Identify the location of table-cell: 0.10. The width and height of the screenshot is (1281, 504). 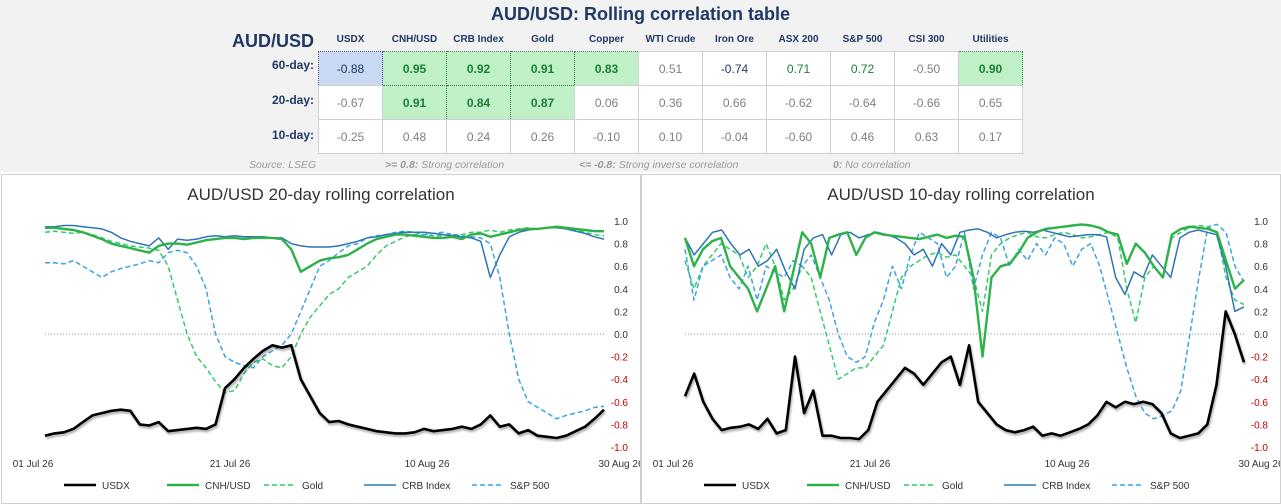
(670, 136).